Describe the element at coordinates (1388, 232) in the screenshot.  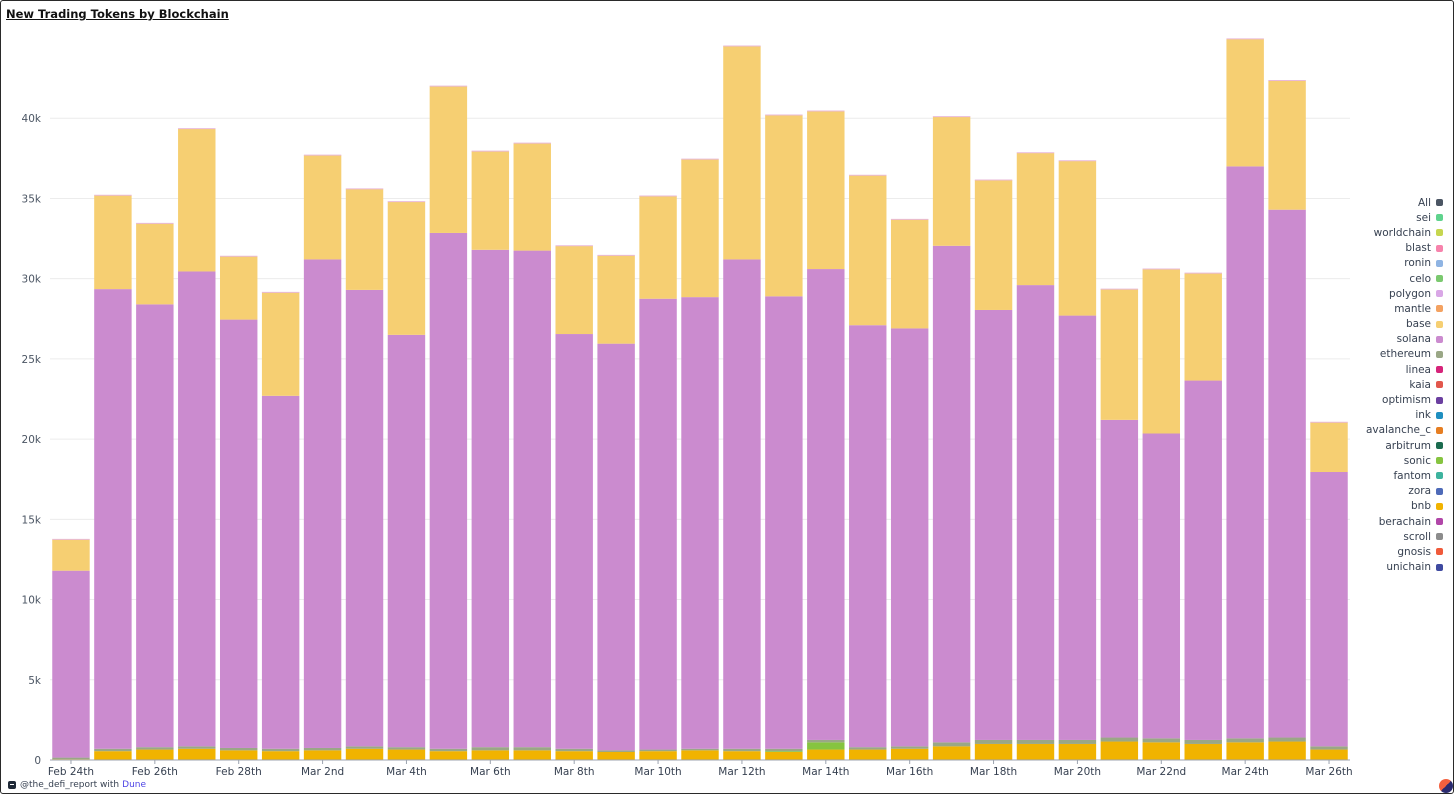
I see `legend-item-worldchain: worldchain` at that location.